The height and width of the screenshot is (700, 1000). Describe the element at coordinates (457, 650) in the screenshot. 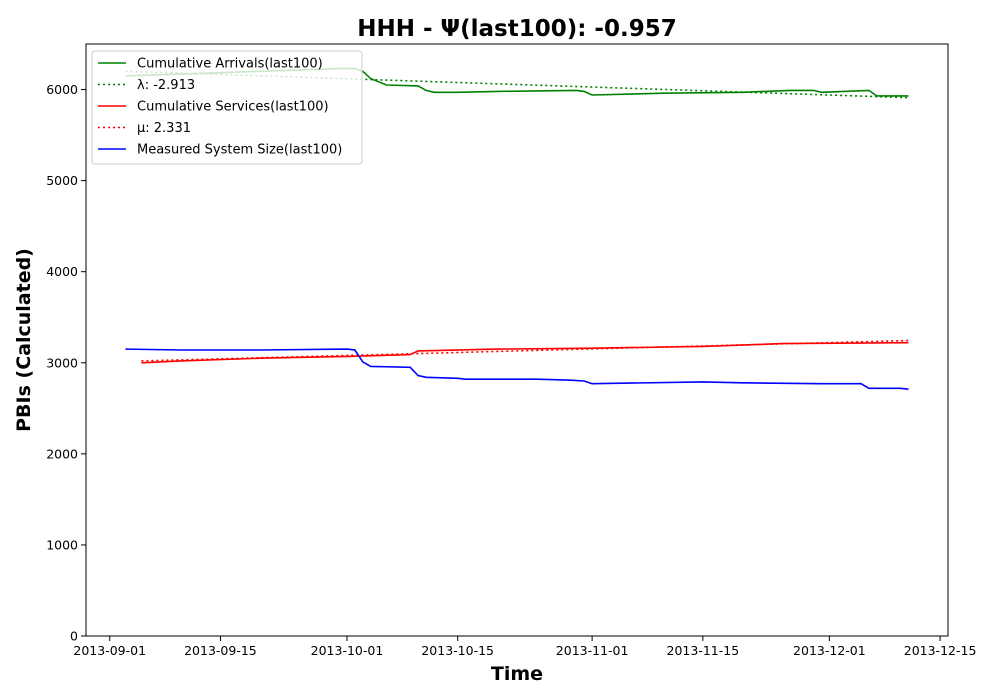

I see `x-tick-label: 2013-10-15` at that location.